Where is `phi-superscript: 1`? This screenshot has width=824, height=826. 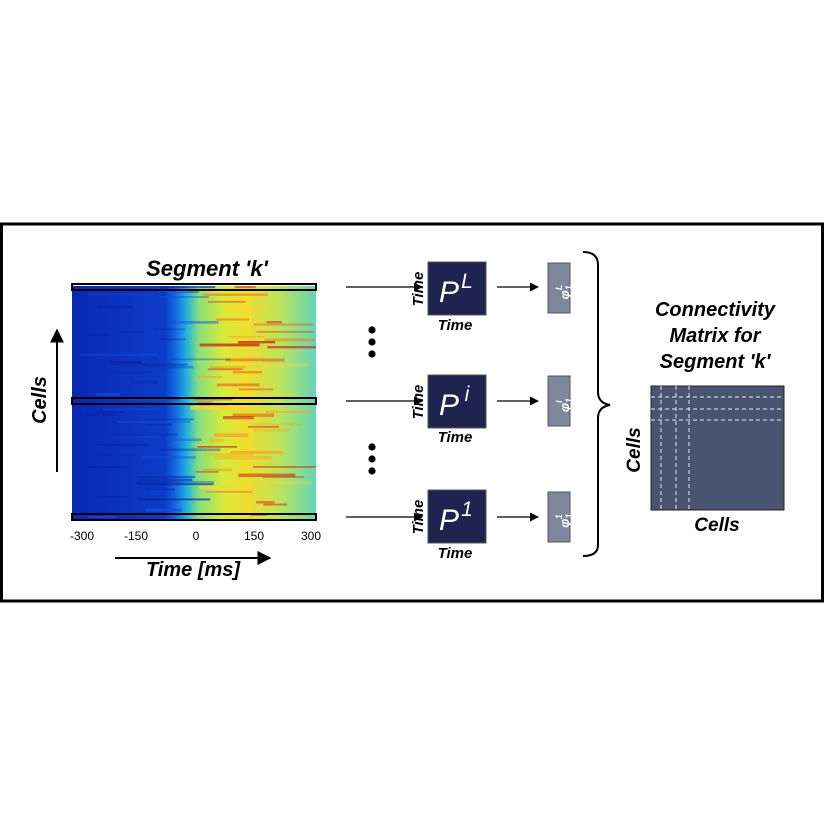
phi-superscript: 1 is located at coordinates (559, 516).